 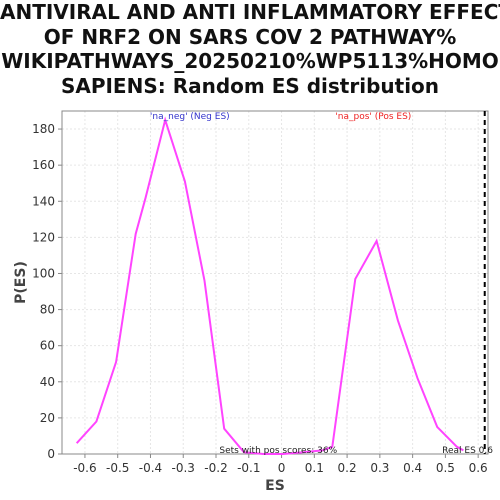 I want to click on x-tick-label: -0.3, so click(x=183, y=468).